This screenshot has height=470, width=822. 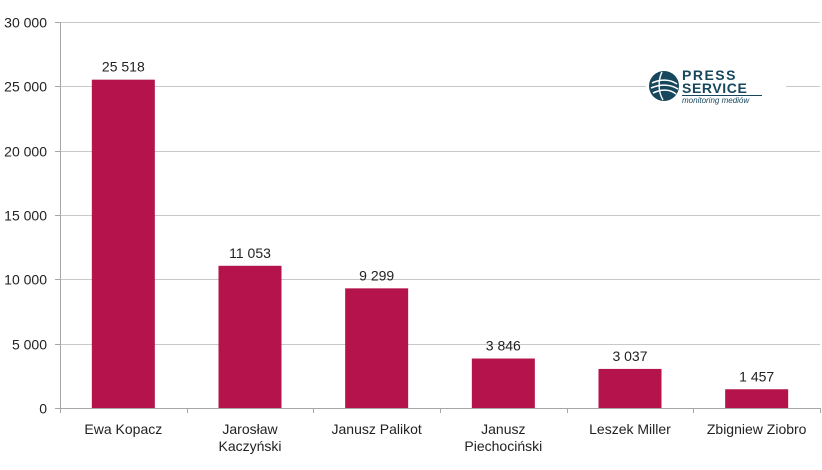 I want to click on y-tick-label: 10 000, so click(x=25, y=280).